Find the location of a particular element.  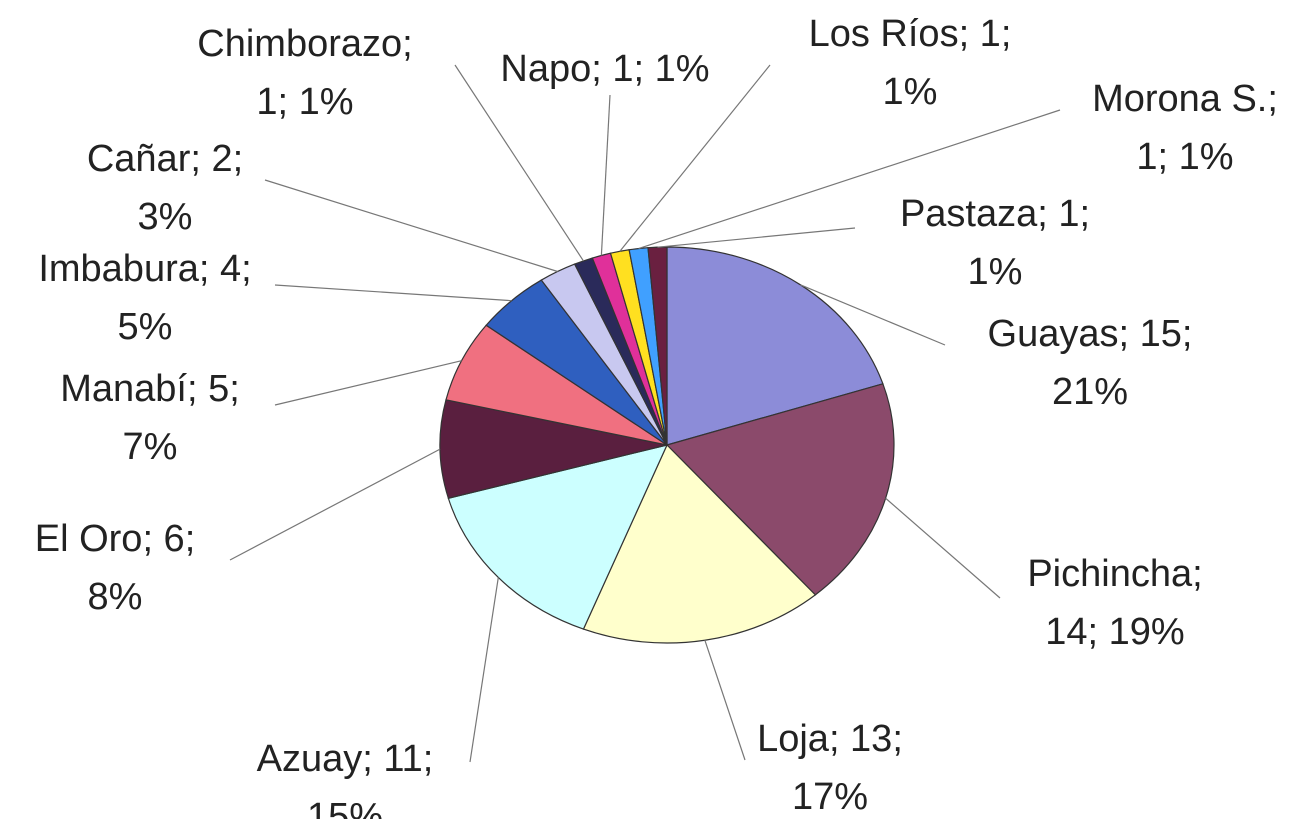

data-label: Pastaza; 1; 1% is located at coordinates (995, 243).